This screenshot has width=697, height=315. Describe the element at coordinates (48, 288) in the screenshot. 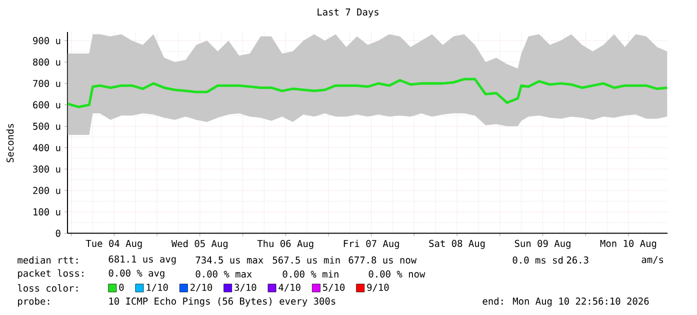

I see `legend-title: loss color:` at that location.